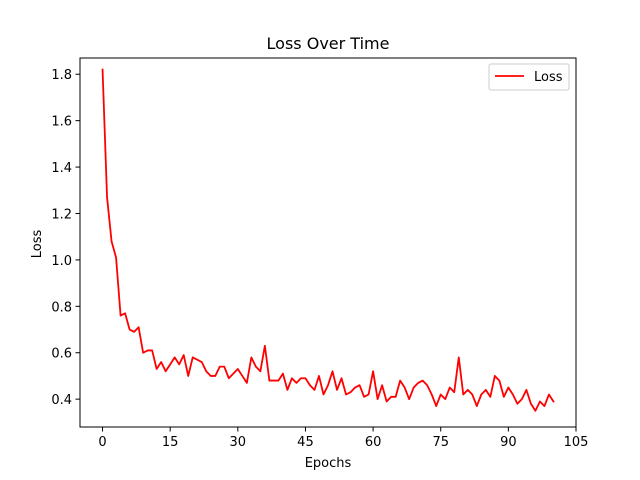 Image resolution: width=640 pixels, height=480 pixels. Describe the element at coordinates (170, 442) in the screenshot. I see `x-tick-label: 15` at that location.